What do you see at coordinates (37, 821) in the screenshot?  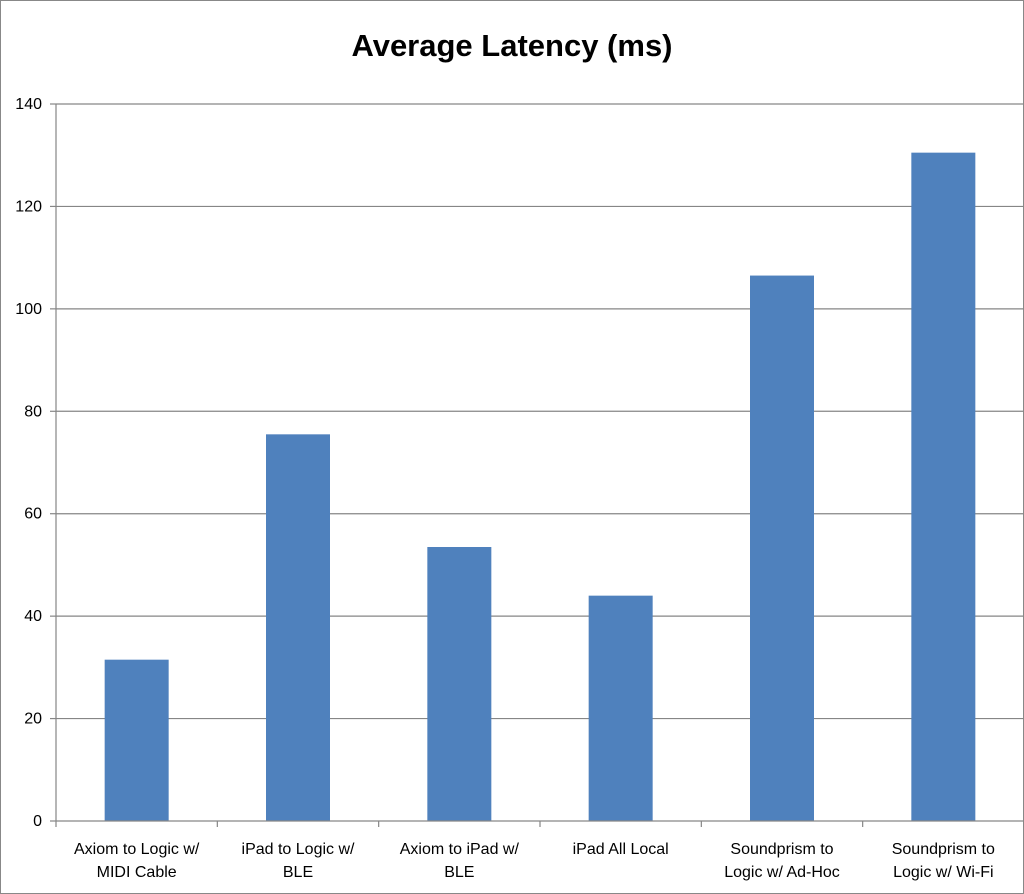 I see `y-tick-label: 0` at bounding box center [37, 821].